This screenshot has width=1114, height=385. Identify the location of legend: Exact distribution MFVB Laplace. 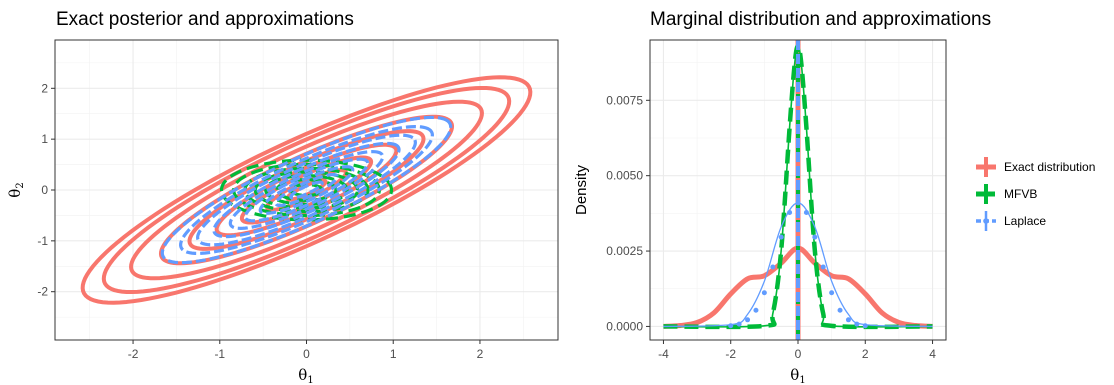
(1035, 194).